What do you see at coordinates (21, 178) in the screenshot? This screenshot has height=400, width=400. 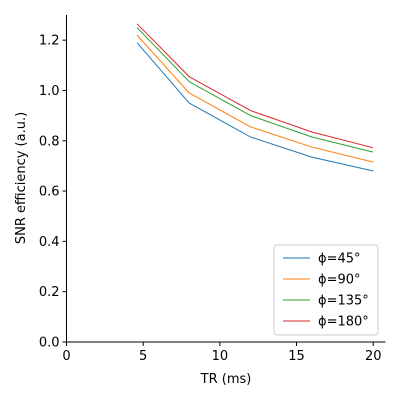 I see `y-axis-label: SNR efficiency (a.u.)` at bounding box center [21, 178].